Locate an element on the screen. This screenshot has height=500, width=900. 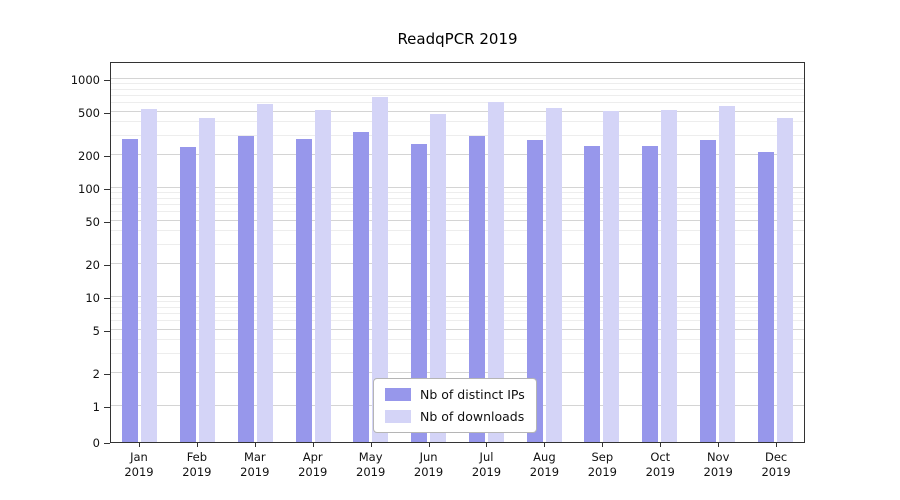
x-tick-label-jan: Jan 2019 is located at coordinates (139, 465).